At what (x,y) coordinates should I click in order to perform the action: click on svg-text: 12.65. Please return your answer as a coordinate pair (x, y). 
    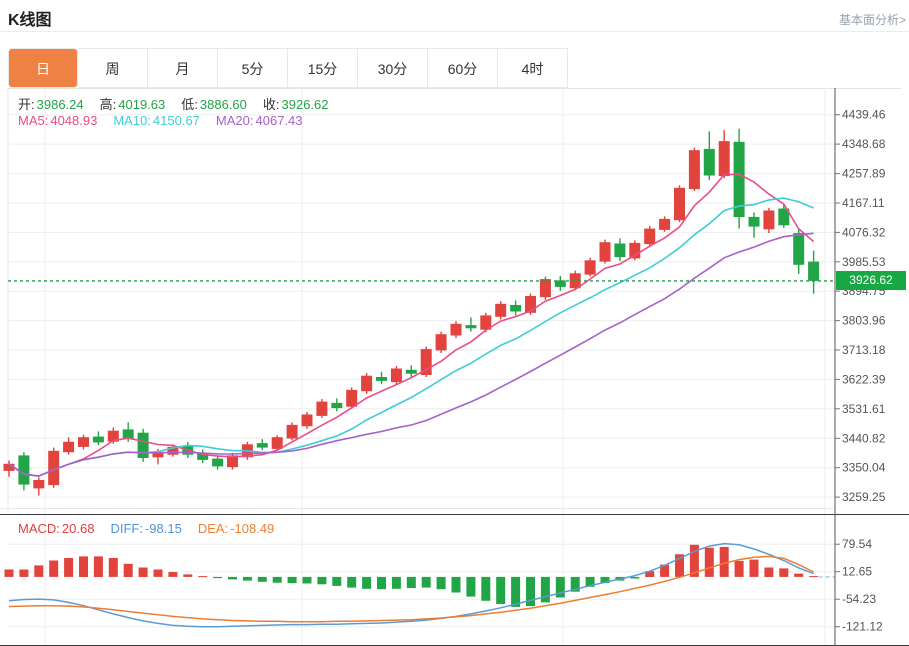
    Looking at the image, I should click on (857, 572).